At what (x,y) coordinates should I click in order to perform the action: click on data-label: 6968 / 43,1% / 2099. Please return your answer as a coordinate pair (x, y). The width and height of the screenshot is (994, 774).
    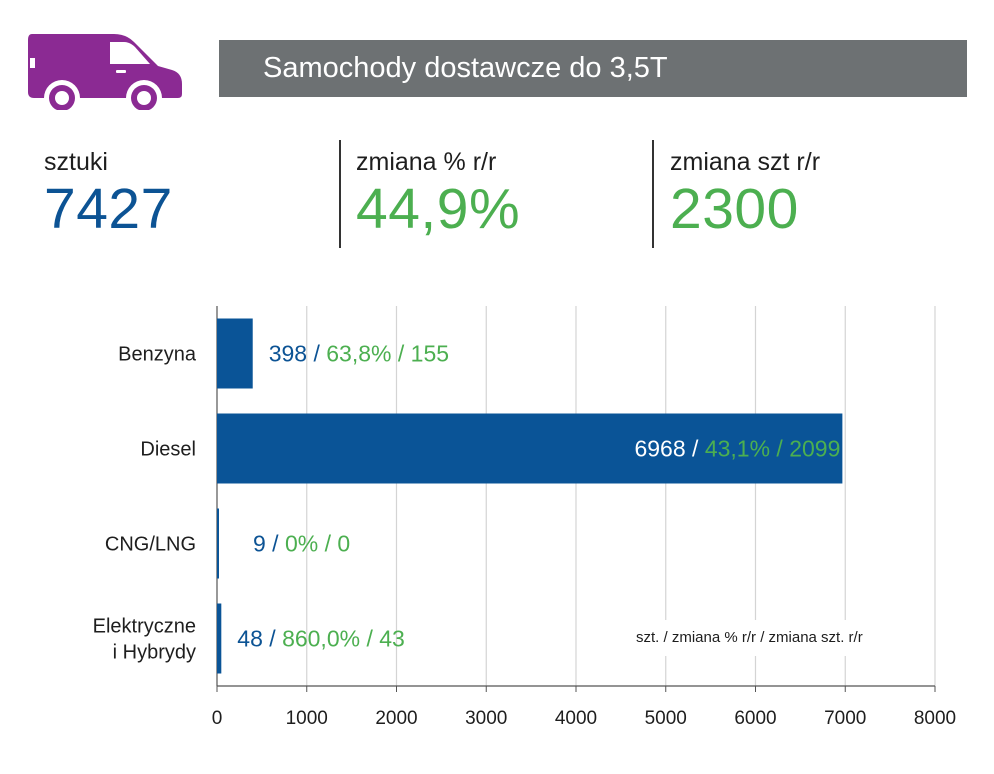
    Looking at the image, I should click on (737, 449).